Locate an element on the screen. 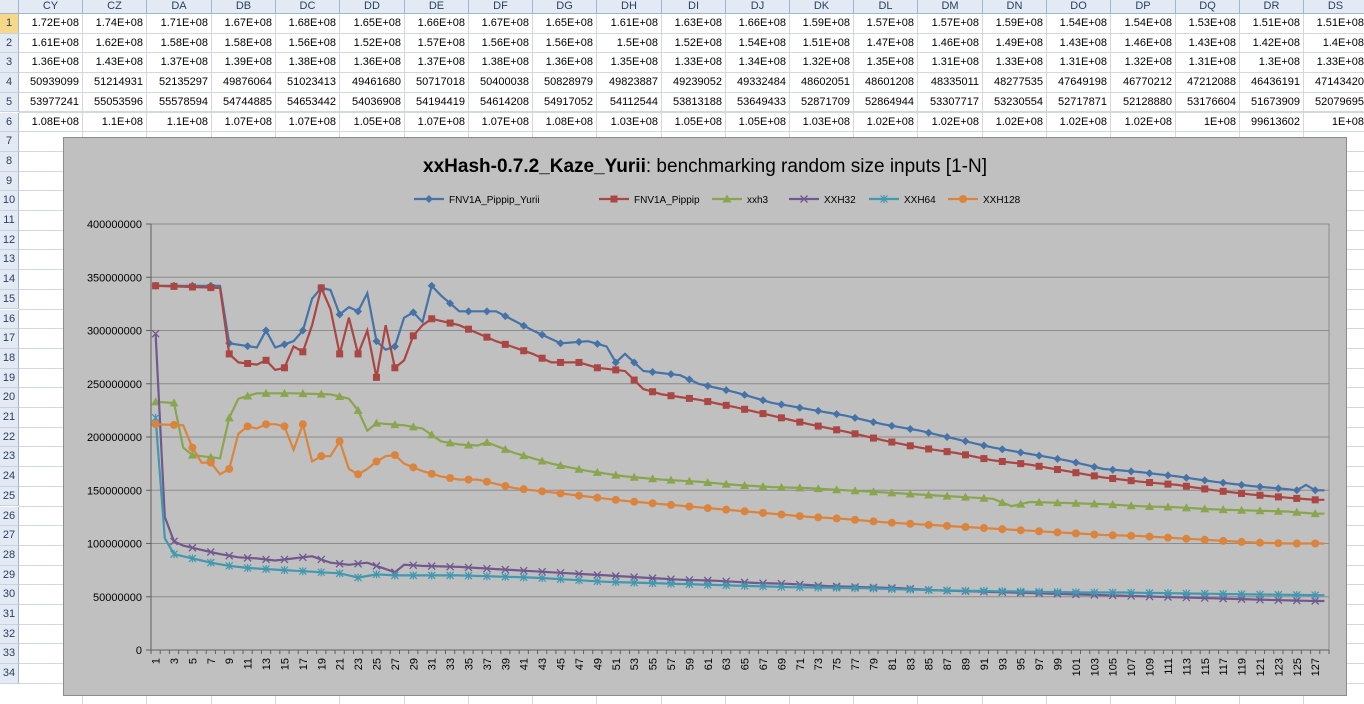 Image resolution: width=1364 pixels, height=704 pixels. column-header-da: DA is located at coordinates (179, 7).